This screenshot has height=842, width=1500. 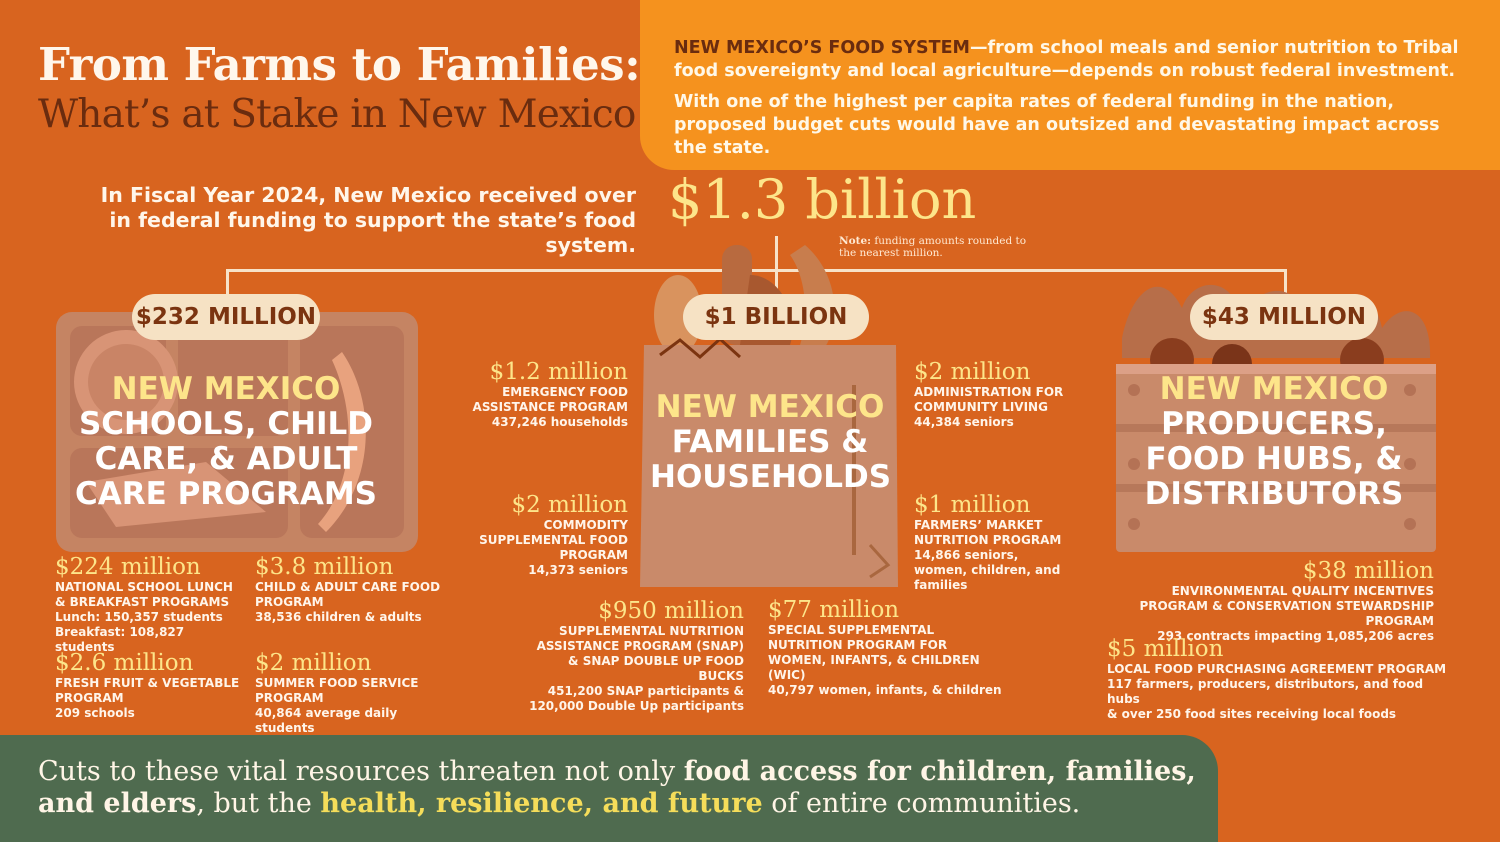 I want to click on footer-text-3: of entire communities., so click(x=921, y=803).